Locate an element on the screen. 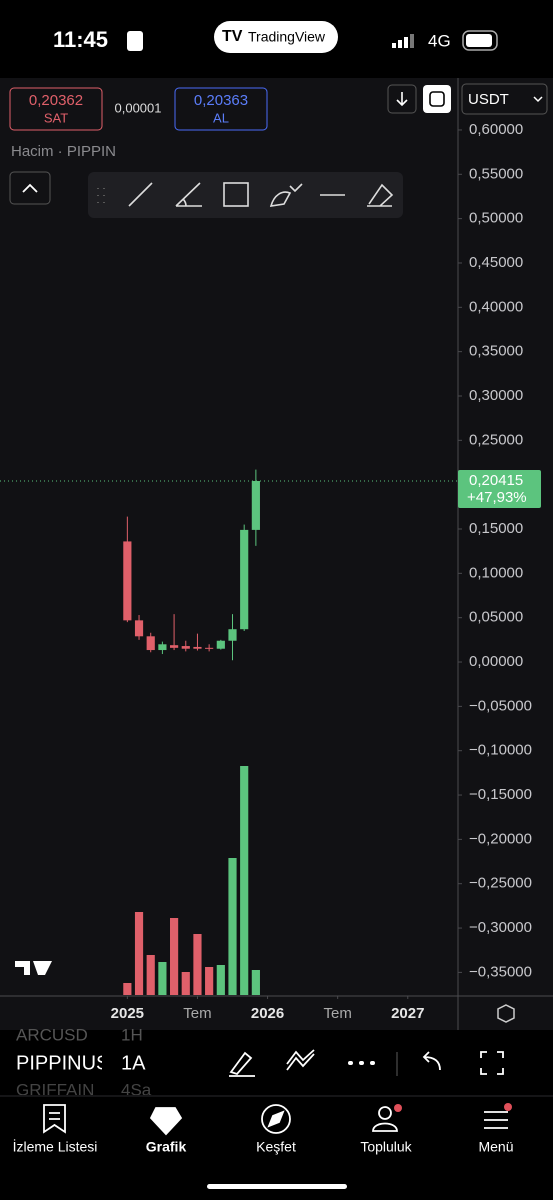 Image resolution: width=553 pixels, height=1200 pixels. community-icon is located at coordinates (385, 1113).